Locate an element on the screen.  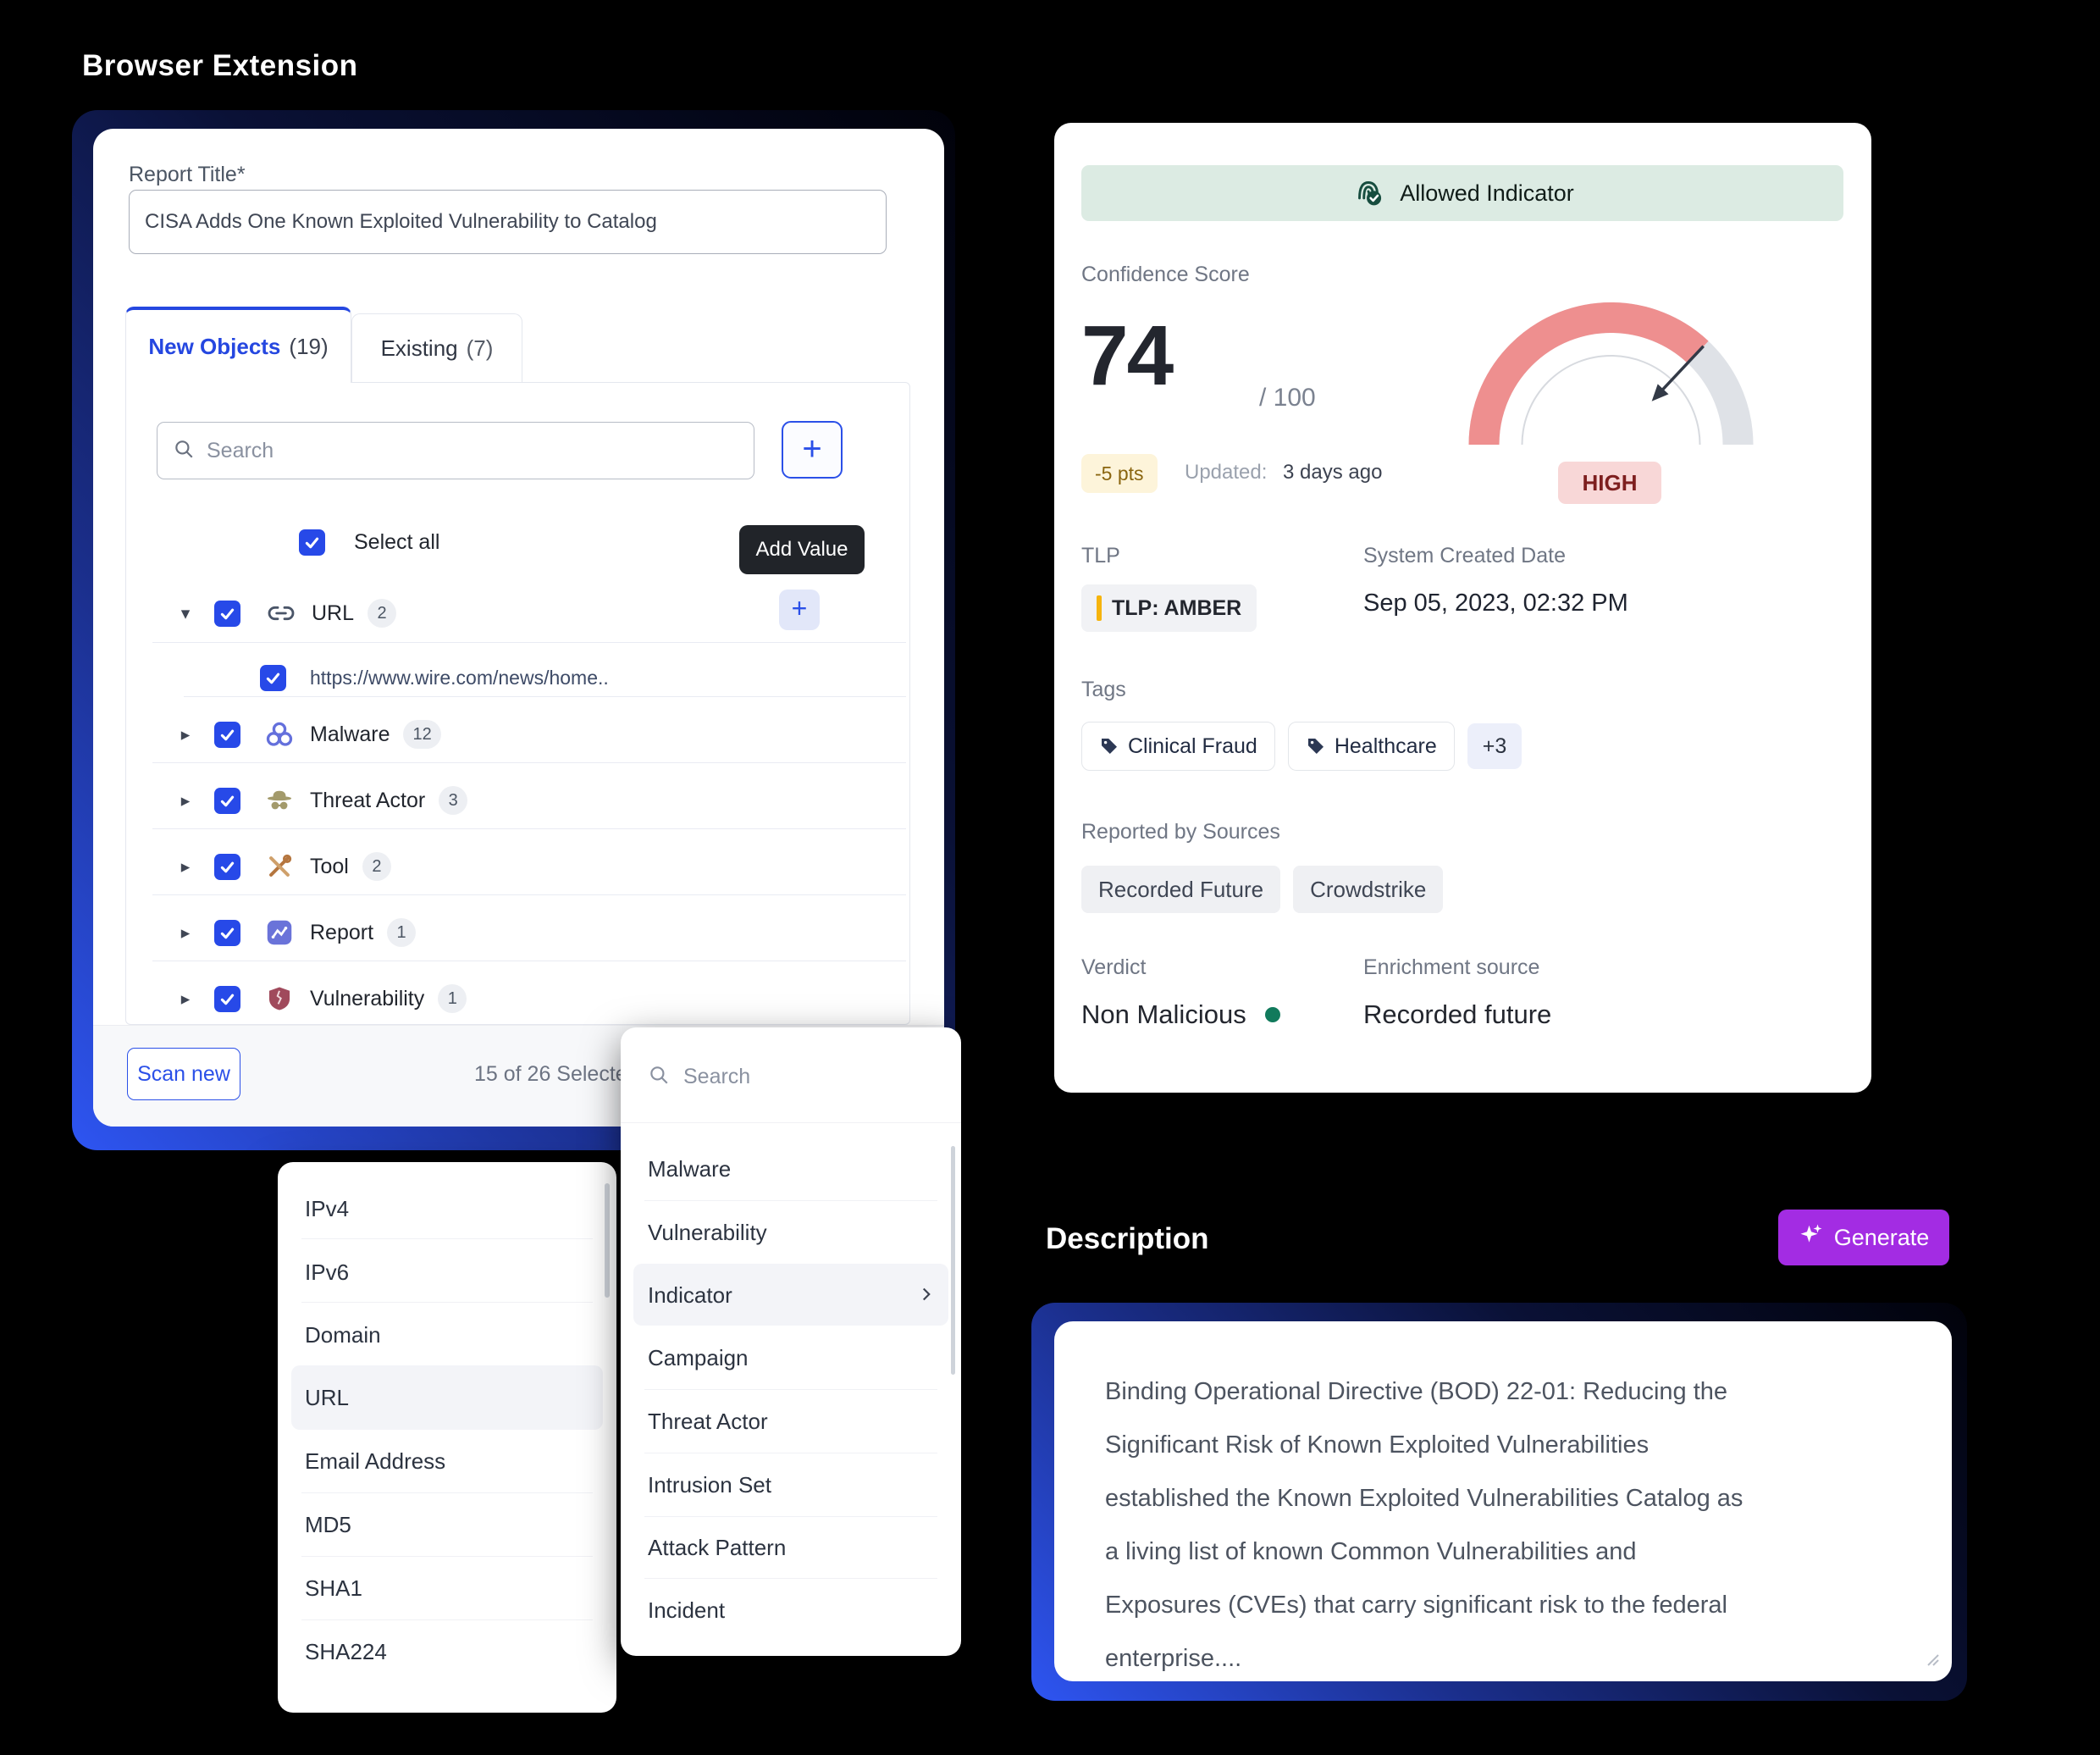
report-title-label: Report Title* is located at coordinates (188, 175).